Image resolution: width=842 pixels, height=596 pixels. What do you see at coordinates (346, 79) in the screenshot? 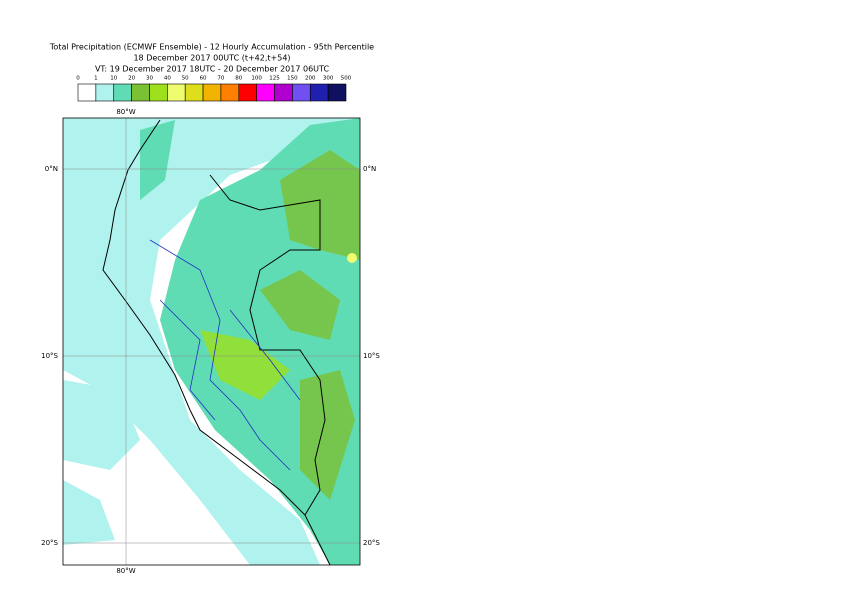
I see `colorbar-label: 500` at bounding box center [346, 79].